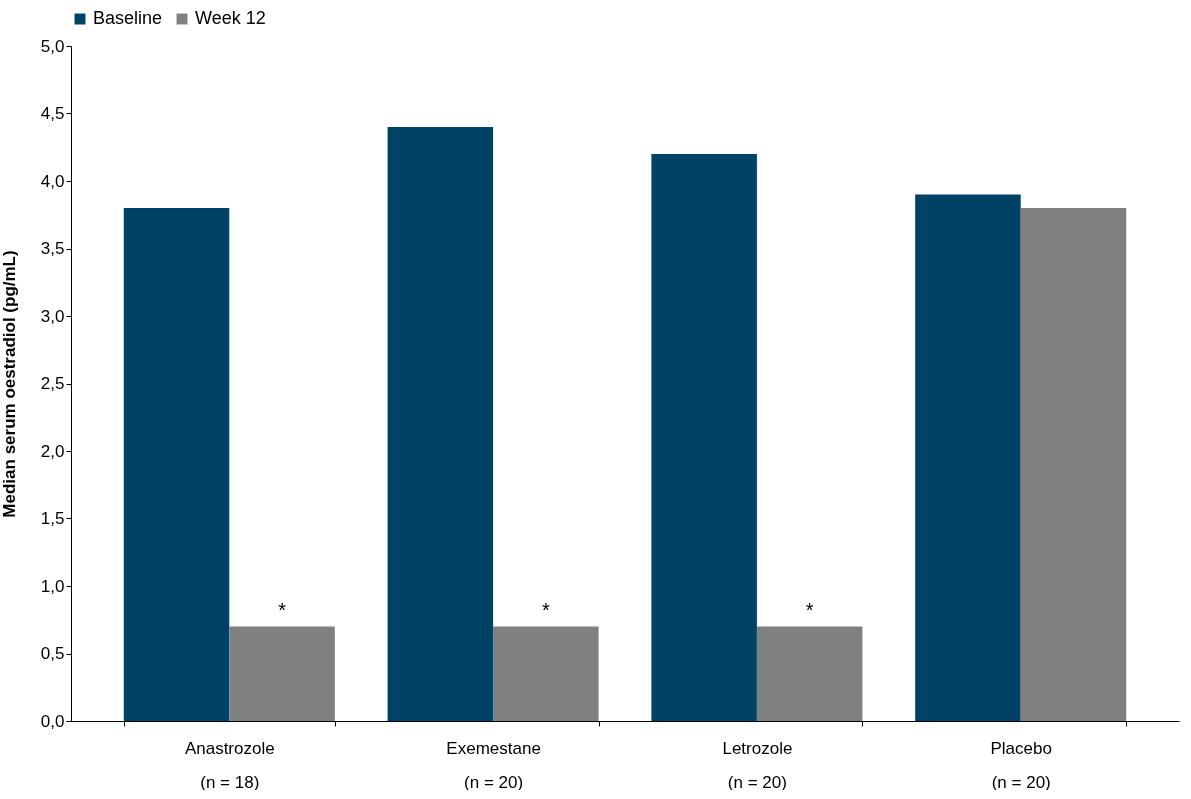  Describe the element at coordinates (52, 248) in the screenshot. I see `y-tick-label: 3,5` at that location.